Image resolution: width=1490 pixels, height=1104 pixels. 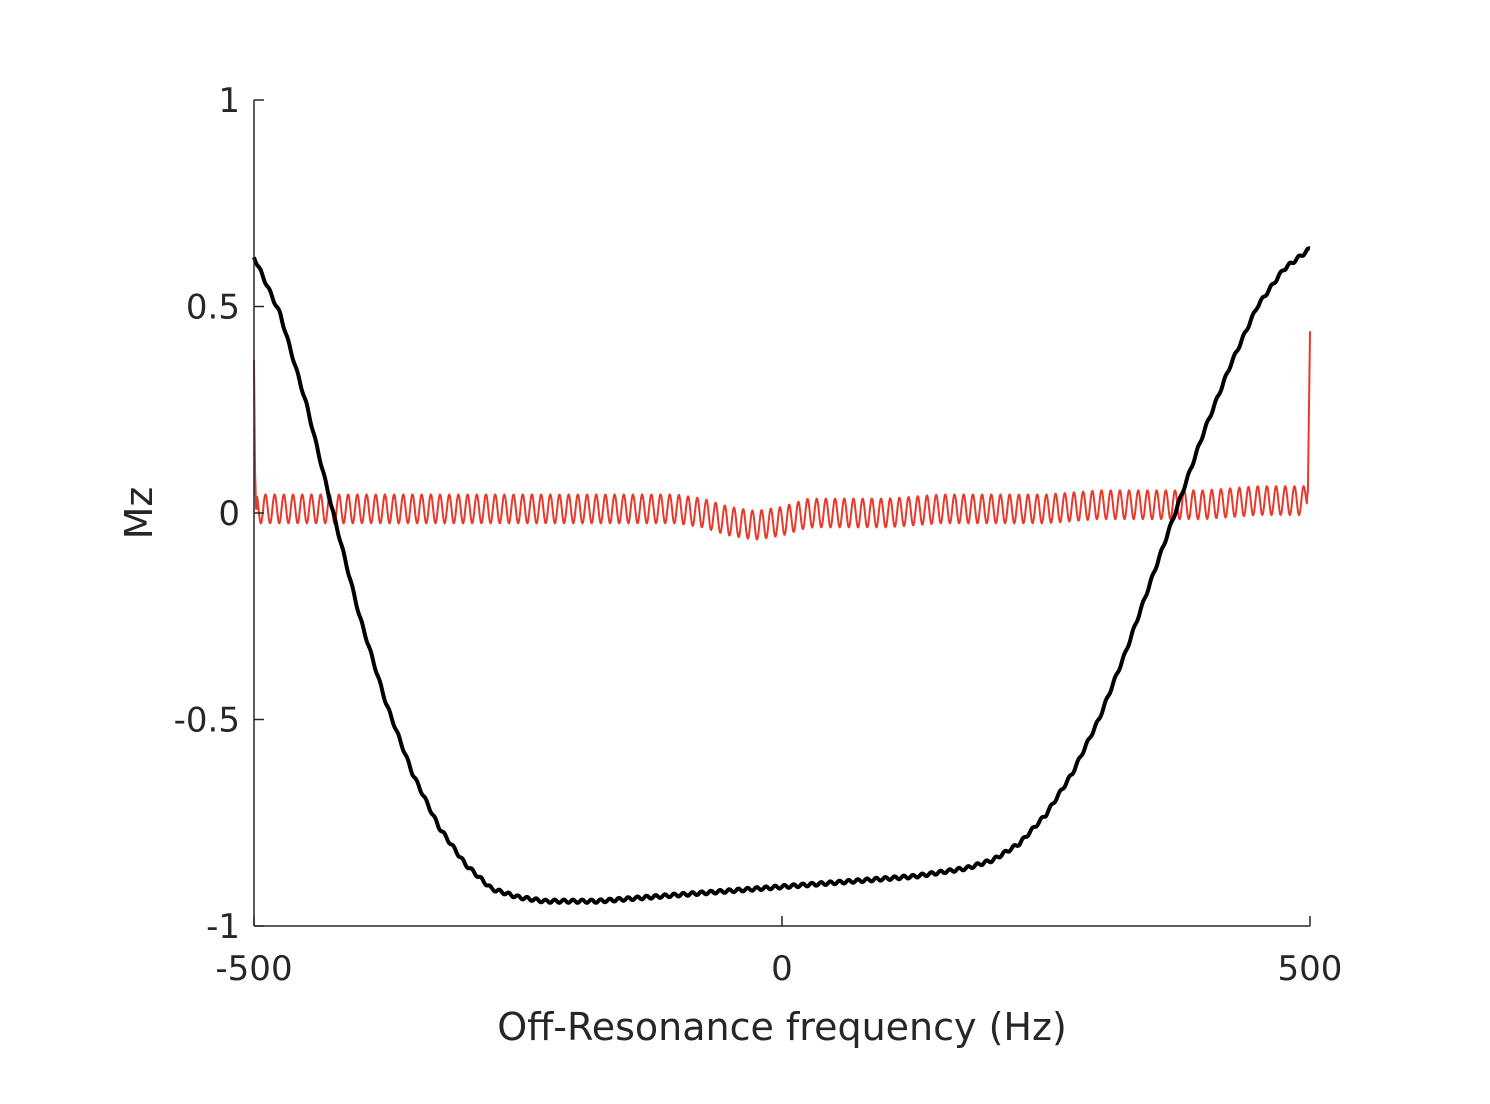 I want to click on series-line-red, so click(x=782, y=436).